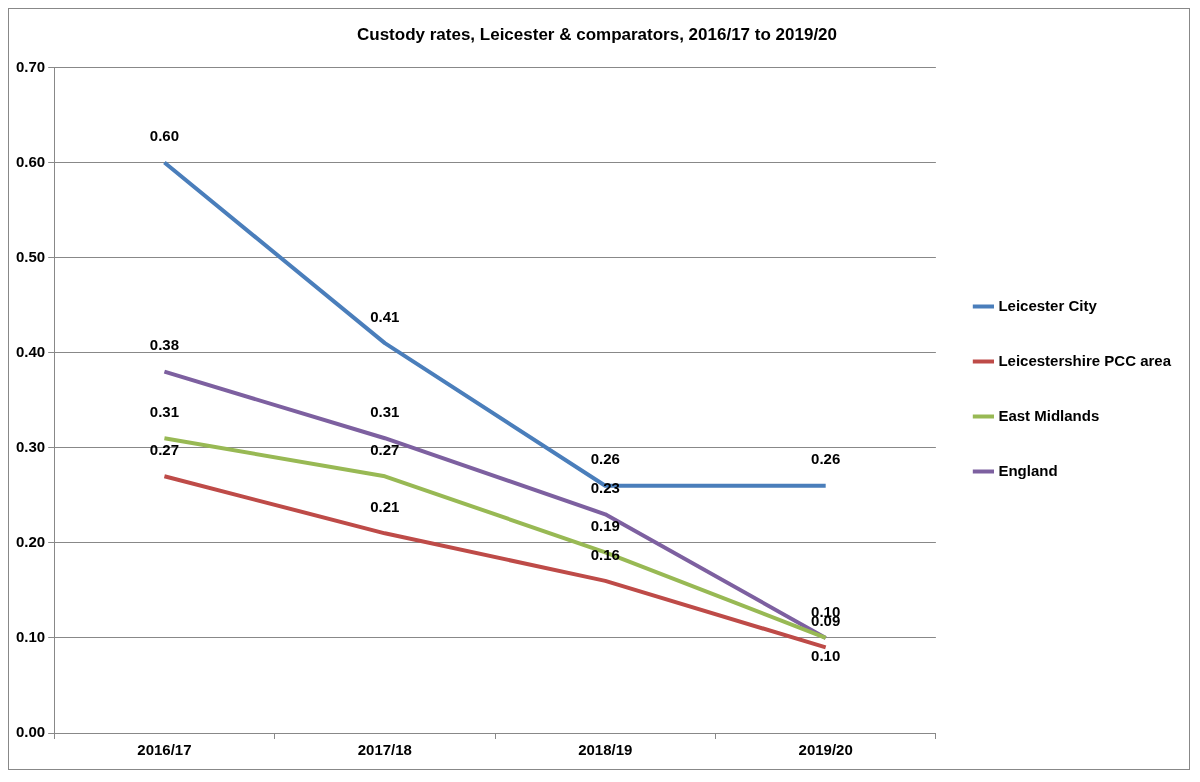  I want to click on chart-title: Custody rates, Leicester & comparators, 2016/17 to 2019/20, so click(597, 34).